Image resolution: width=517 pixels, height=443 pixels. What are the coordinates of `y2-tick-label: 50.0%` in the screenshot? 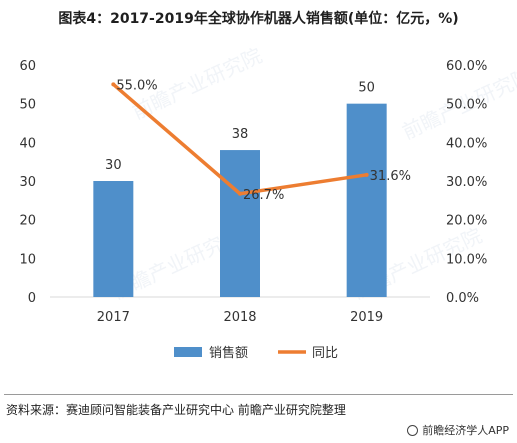 It's located at (466, 105).